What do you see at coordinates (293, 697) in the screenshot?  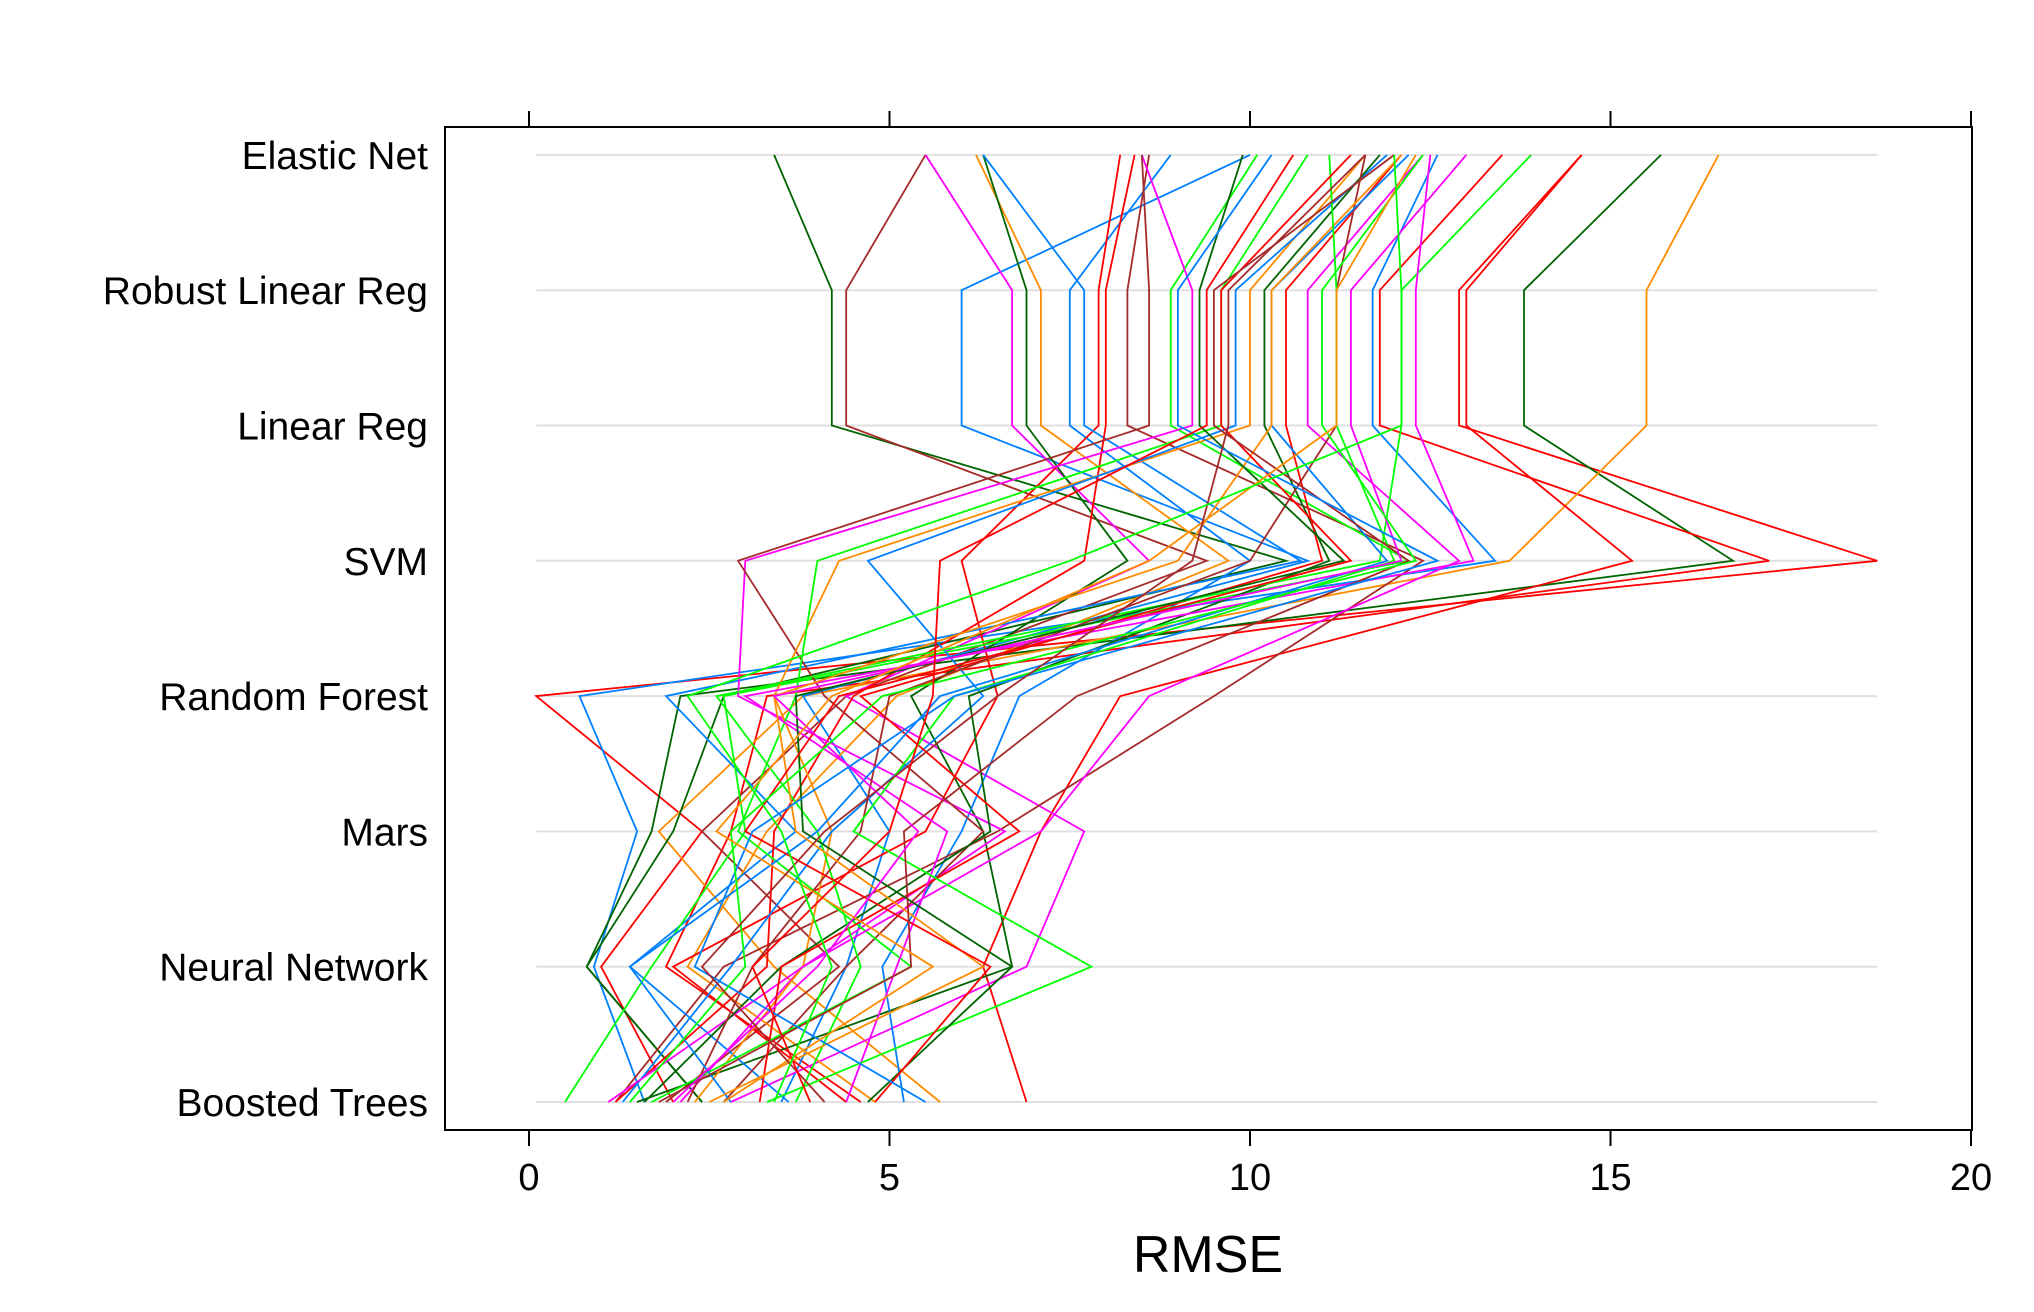 I see `category-label: Random Forest` at bounding box center [293, 697].